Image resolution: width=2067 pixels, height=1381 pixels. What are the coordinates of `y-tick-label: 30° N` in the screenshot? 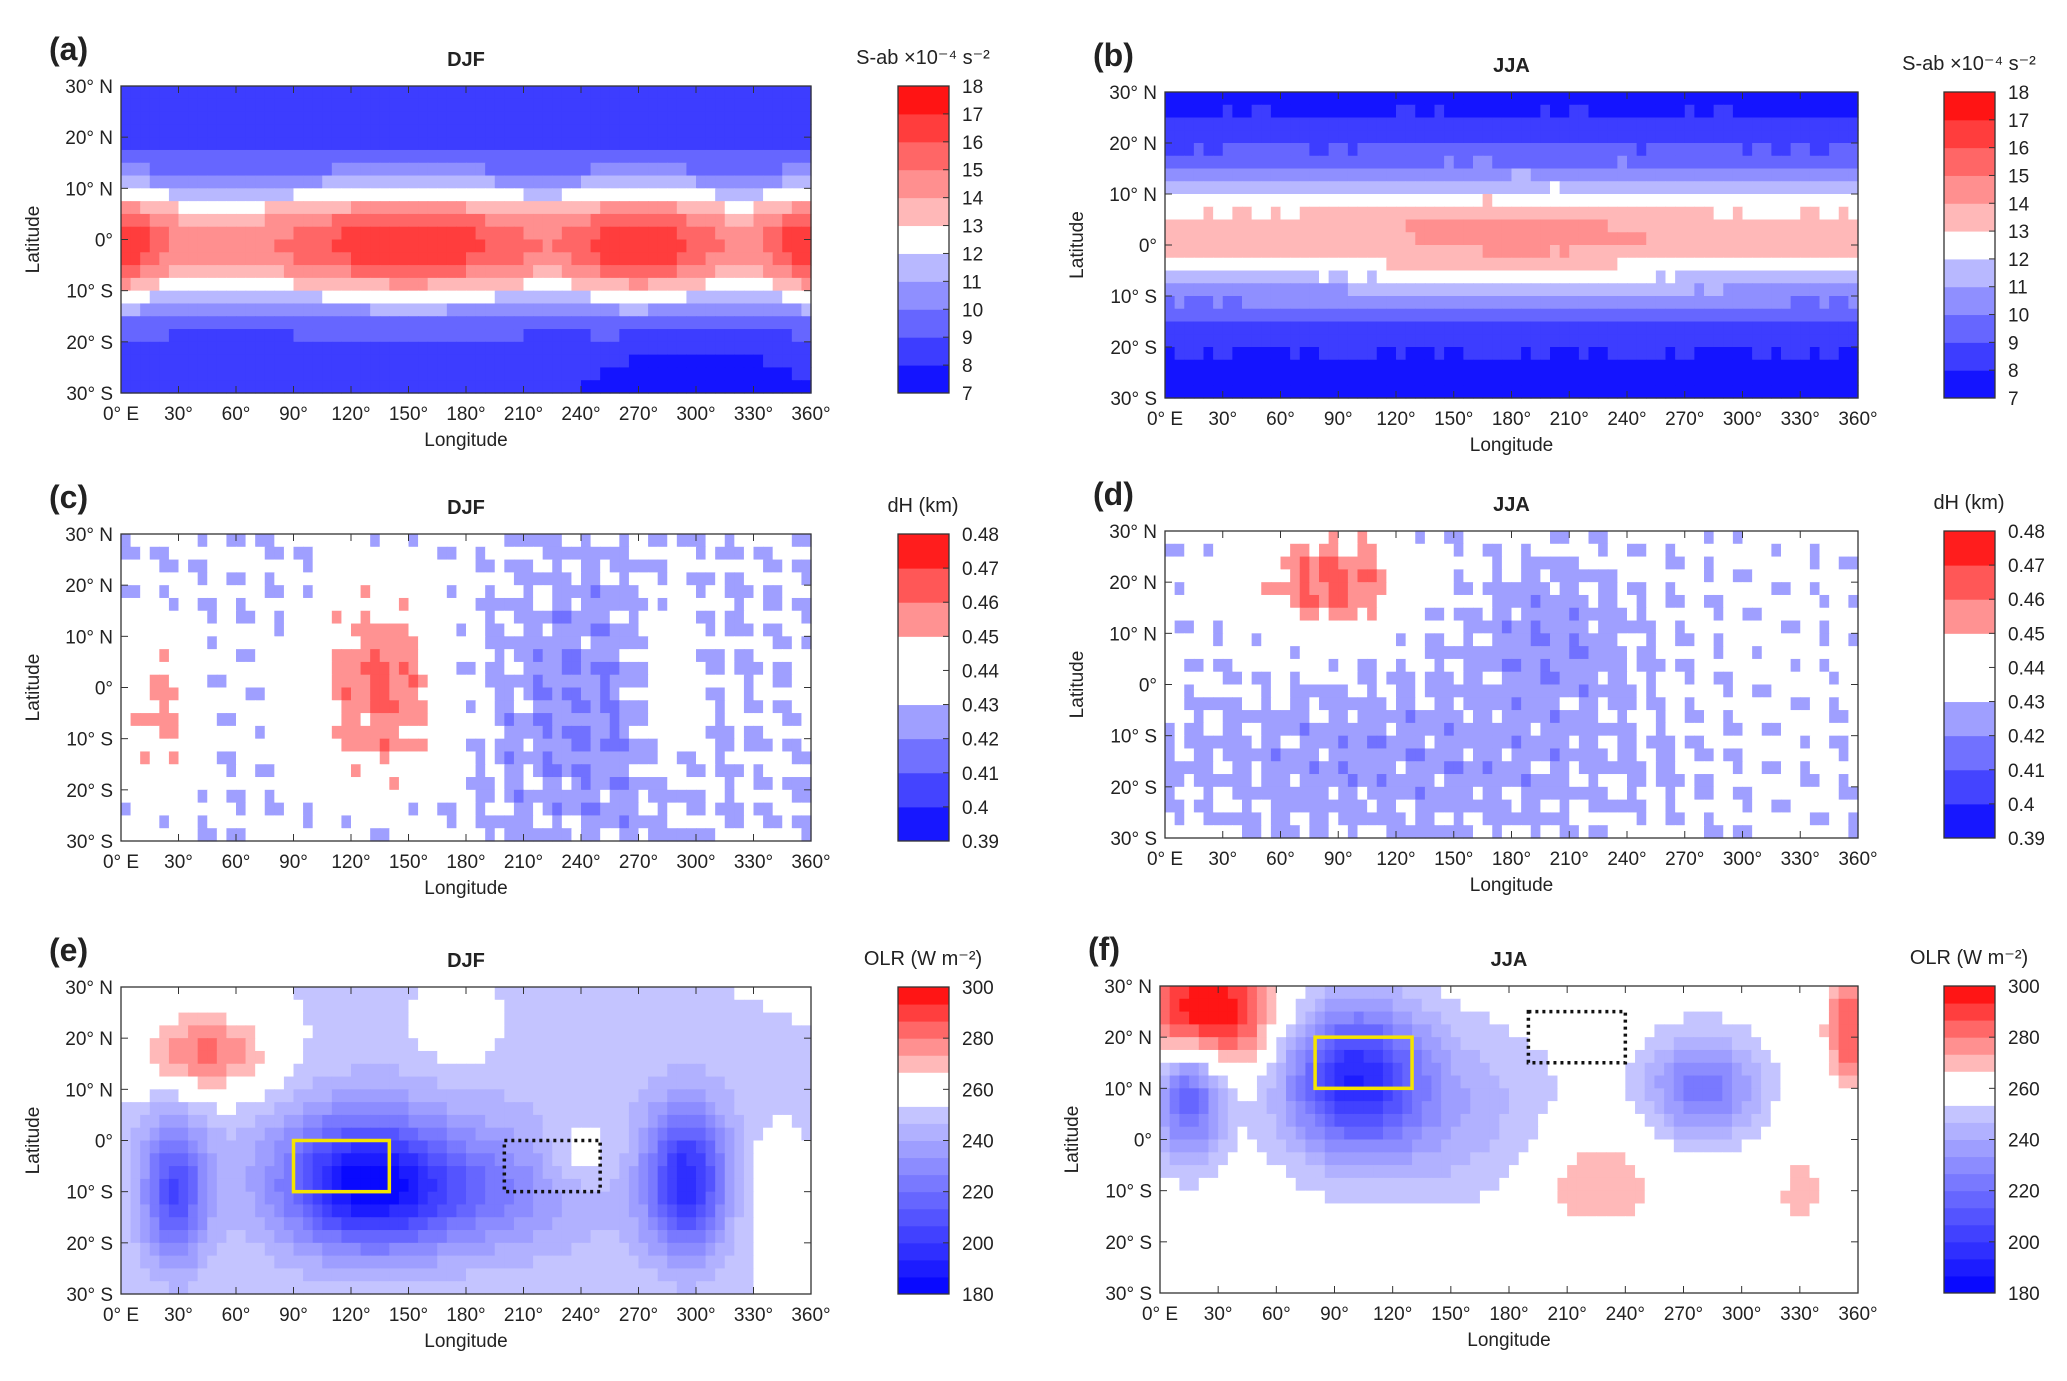 It's located at (89, 87).